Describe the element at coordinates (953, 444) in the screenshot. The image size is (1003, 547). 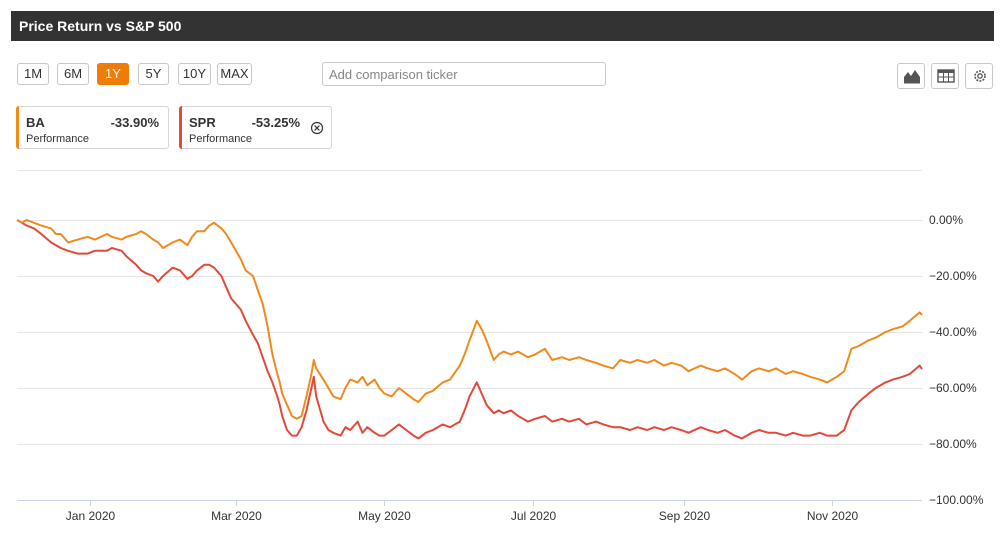
I see `y-tick-label: −80.00%` at that location.